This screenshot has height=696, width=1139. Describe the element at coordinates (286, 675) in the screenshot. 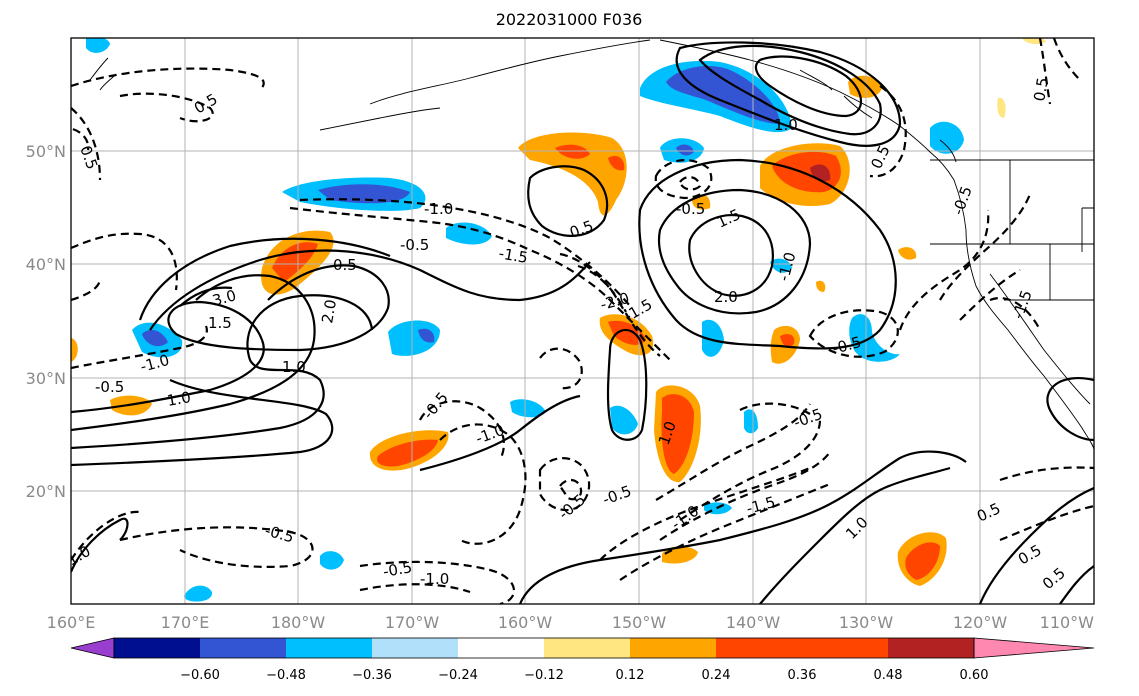

I see `colorbar-tick: −0.48` at that location.